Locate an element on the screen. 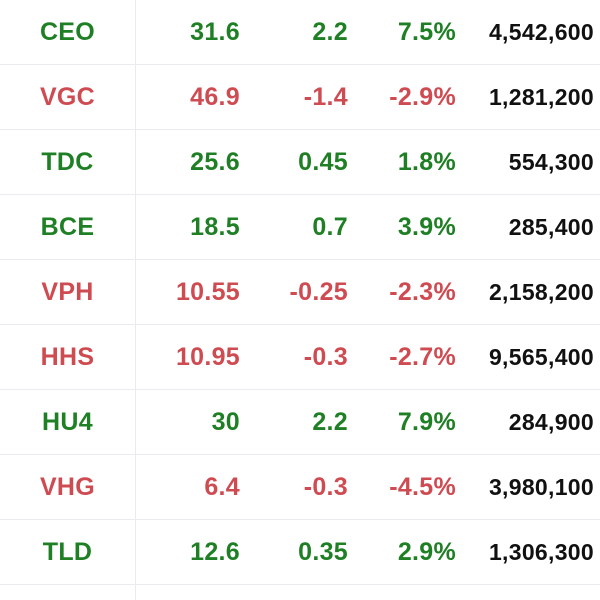 This screenshot has height=600, width=600. stock-symbol: CEO is located at coordinates (67, 31).